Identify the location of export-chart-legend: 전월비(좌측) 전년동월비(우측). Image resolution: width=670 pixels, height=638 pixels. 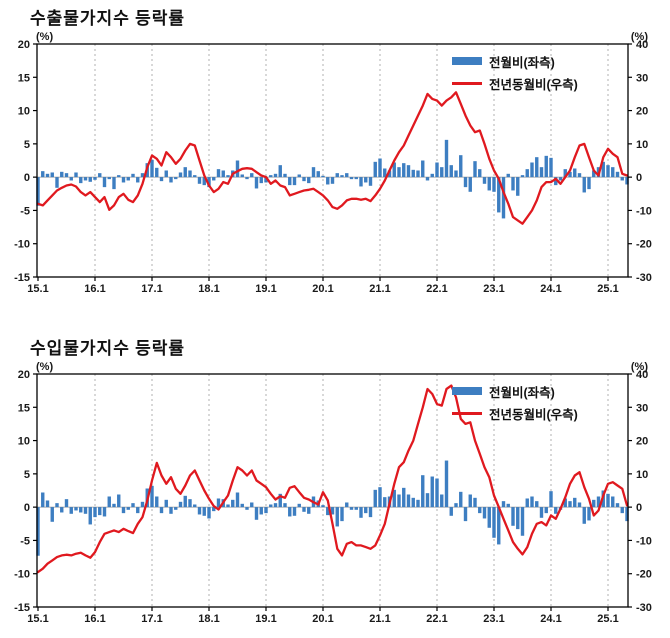
(515, 72).